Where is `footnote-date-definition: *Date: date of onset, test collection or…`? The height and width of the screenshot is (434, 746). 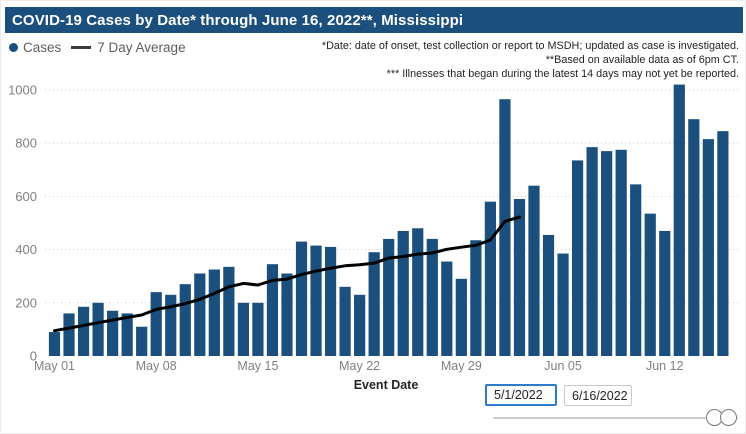
footnote-date-definition: *Date: date of onset, test collection or… is located at coordinates (530, 46).